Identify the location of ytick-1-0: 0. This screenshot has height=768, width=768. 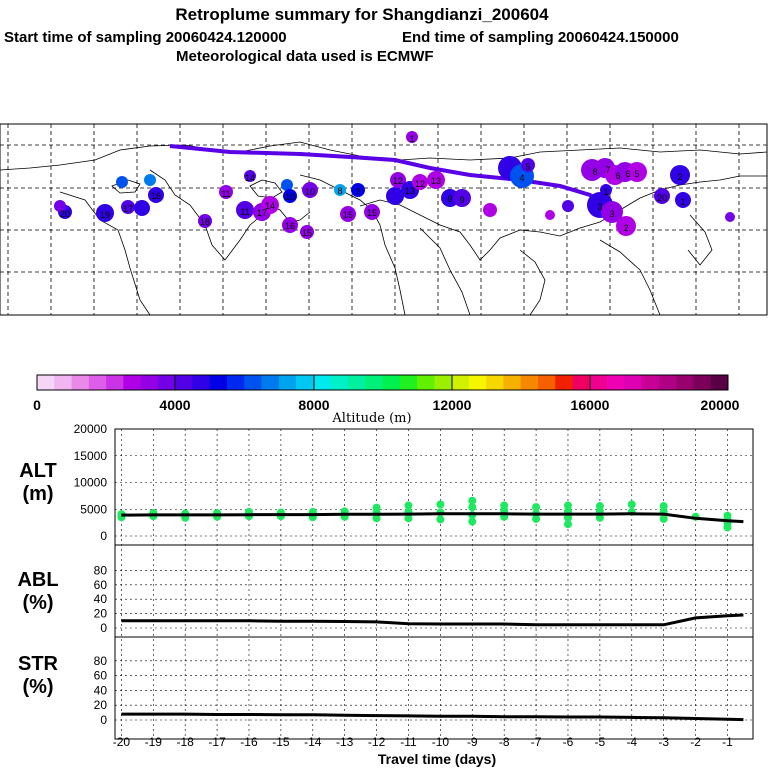
(103, 628).